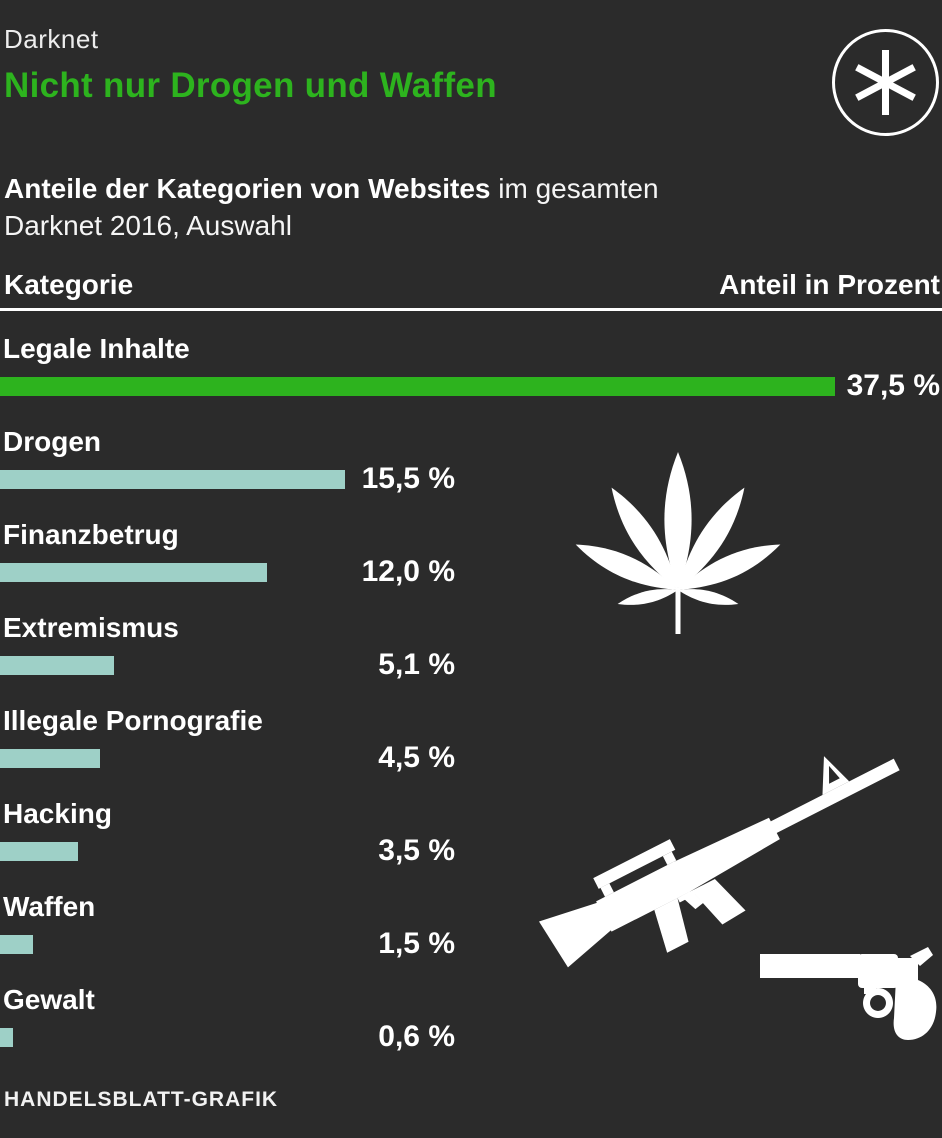  Describe the element at coordinates (408, 571) in the screenshot. I see `bar-value-label: 12,0 %` at that location.